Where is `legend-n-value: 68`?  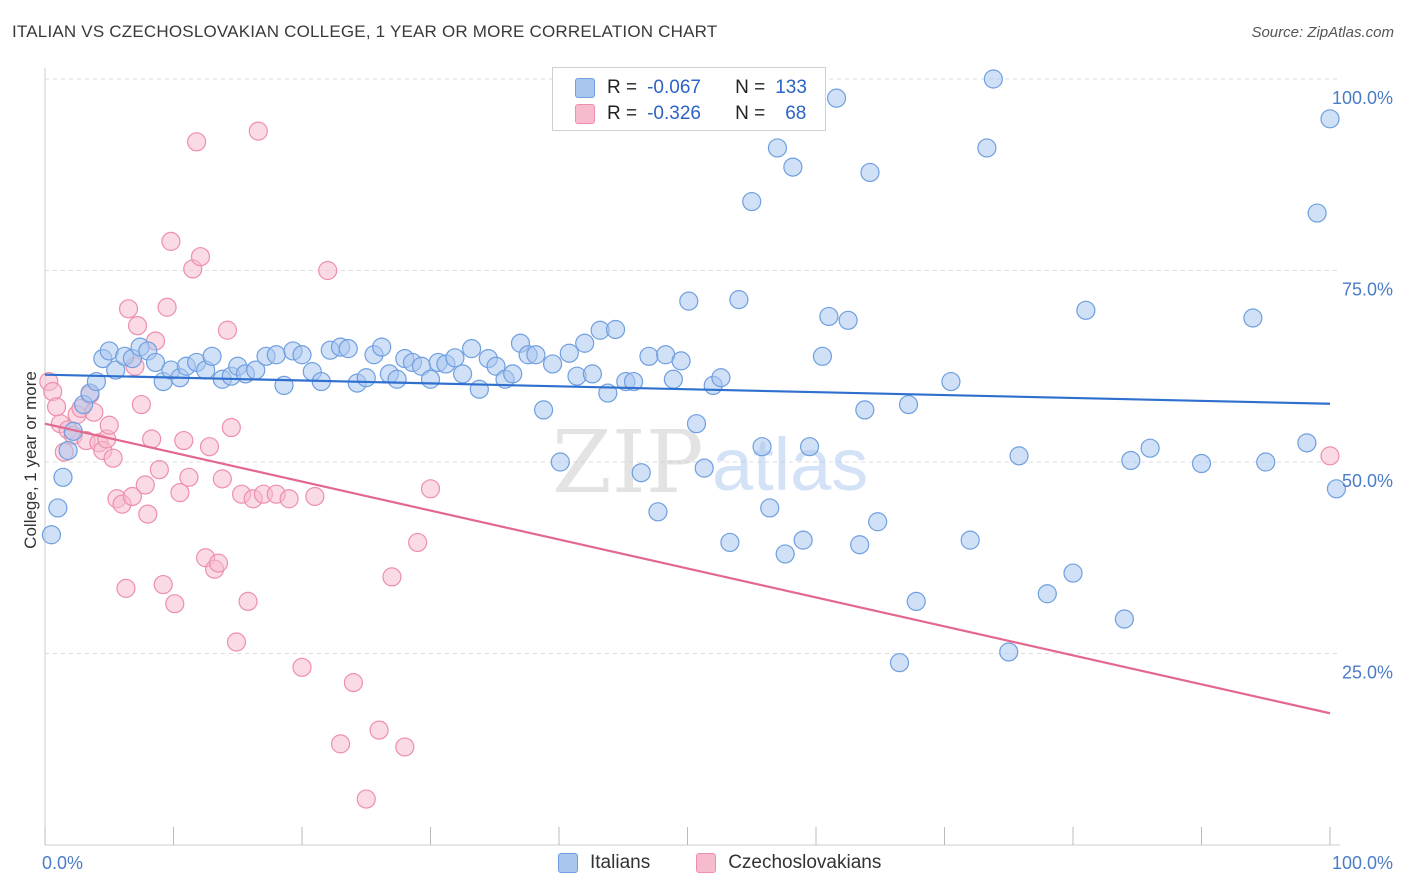
legend-n-value: 68 is located at coordinates (796, 113).